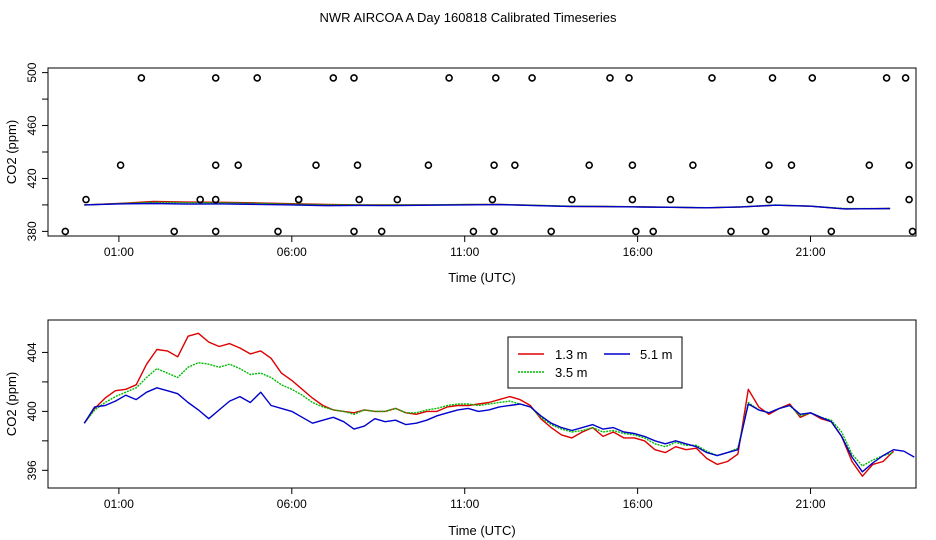  What do you see at coordinates (32, 352) in the screenshot?
I see `bottom-y-tick-label: 404` at bounding box center [32, 352].